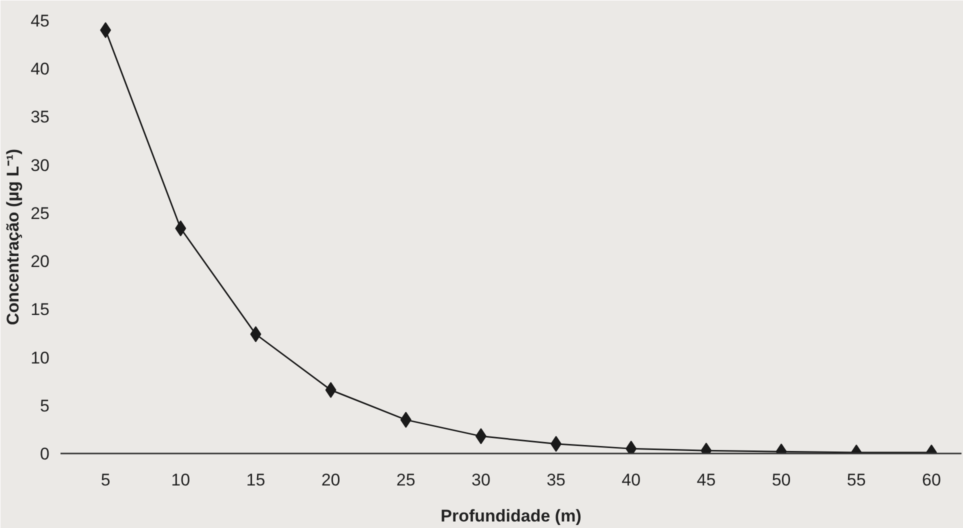  What do you see at coordinates (706, 480) in the screenshot?
I see `x-tick-label: 45` at bounding box center [706, 480].